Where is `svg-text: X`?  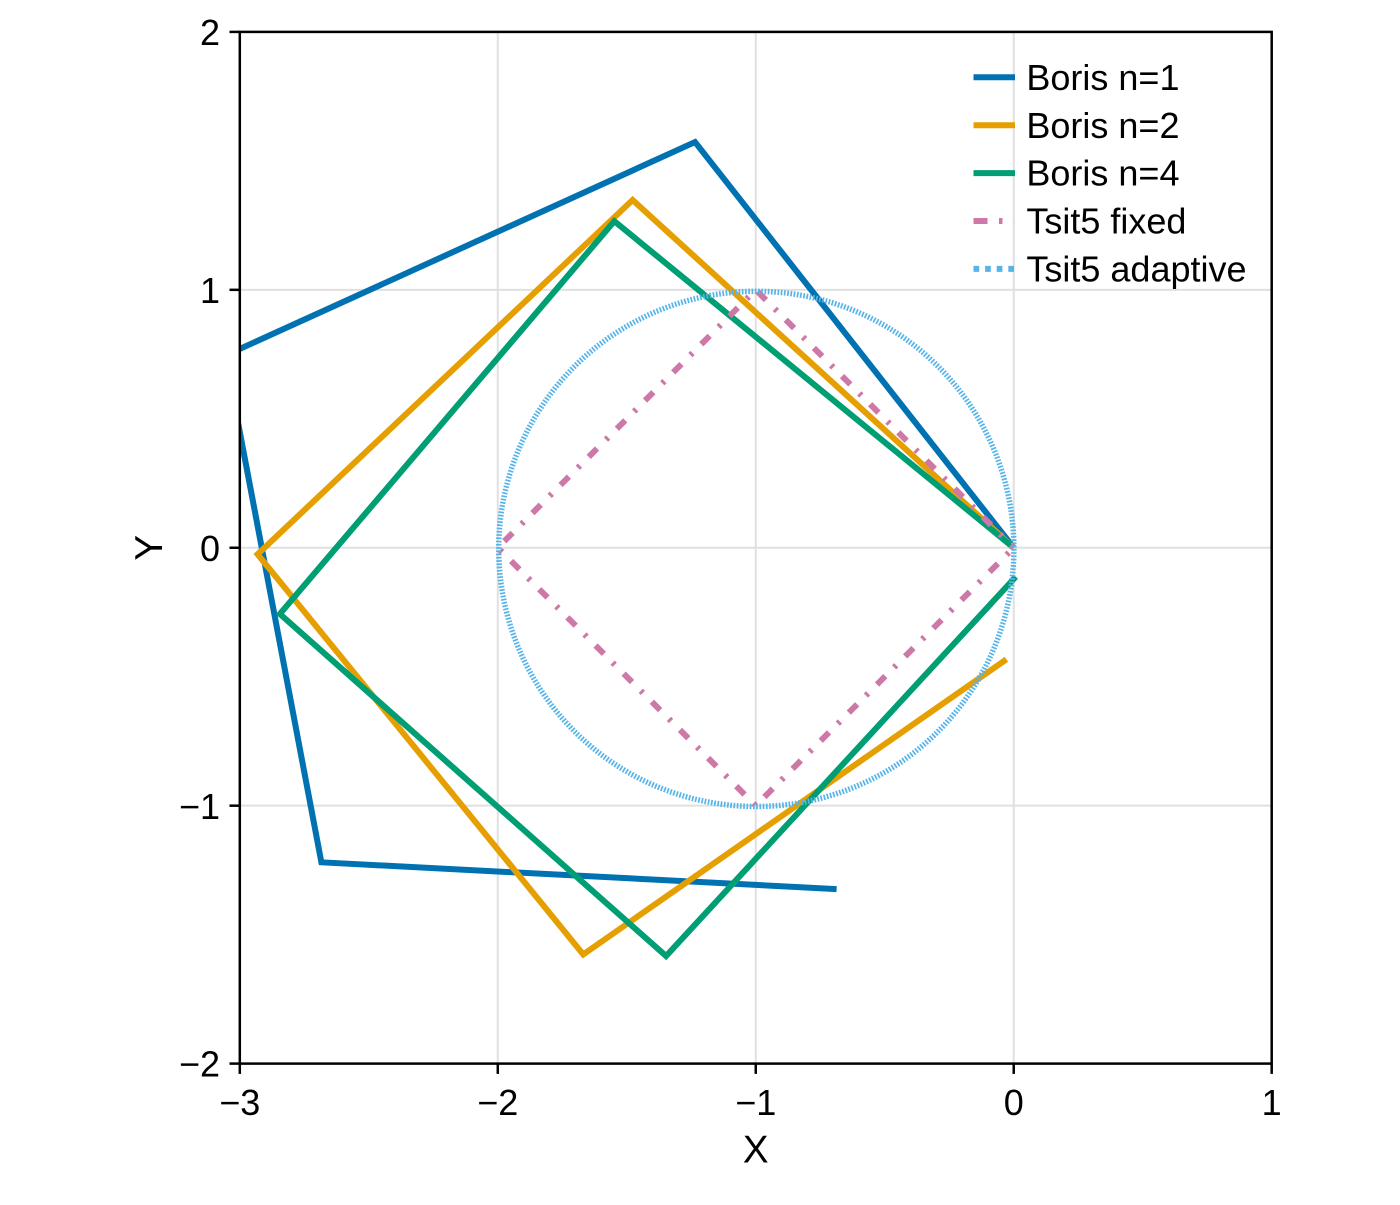 svg-text: X is located at coordinates (756, 1150).